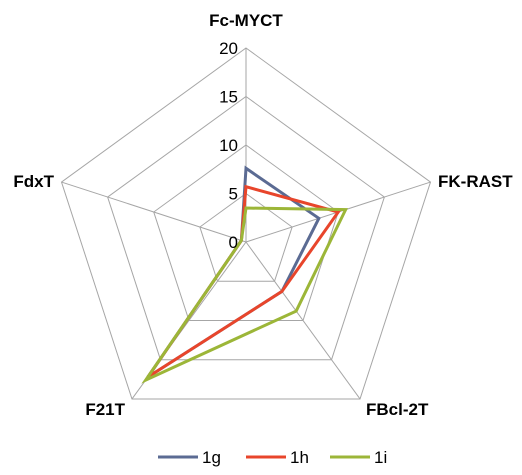  I want to click on axis-label-fbcl-2t: FBcl-2T, so click(397, 409).